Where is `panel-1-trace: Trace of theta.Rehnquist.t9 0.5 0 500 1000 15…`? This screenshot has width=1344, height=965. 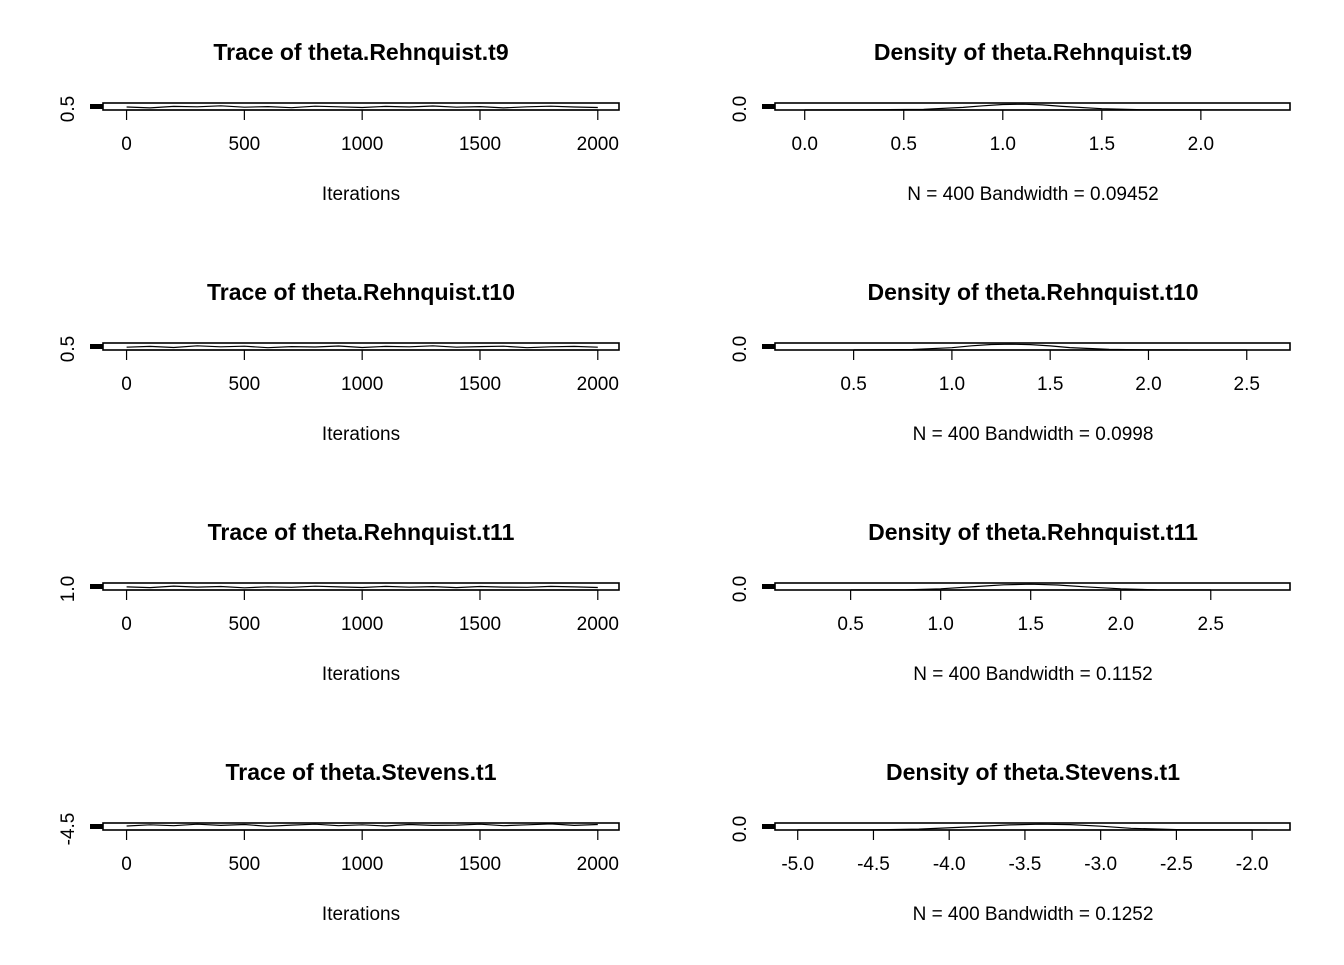
panel-1-trace: Trace of theta.Rehnquist.t9 0.5 0 500 1000 15… is located at coordinates (339, 122).